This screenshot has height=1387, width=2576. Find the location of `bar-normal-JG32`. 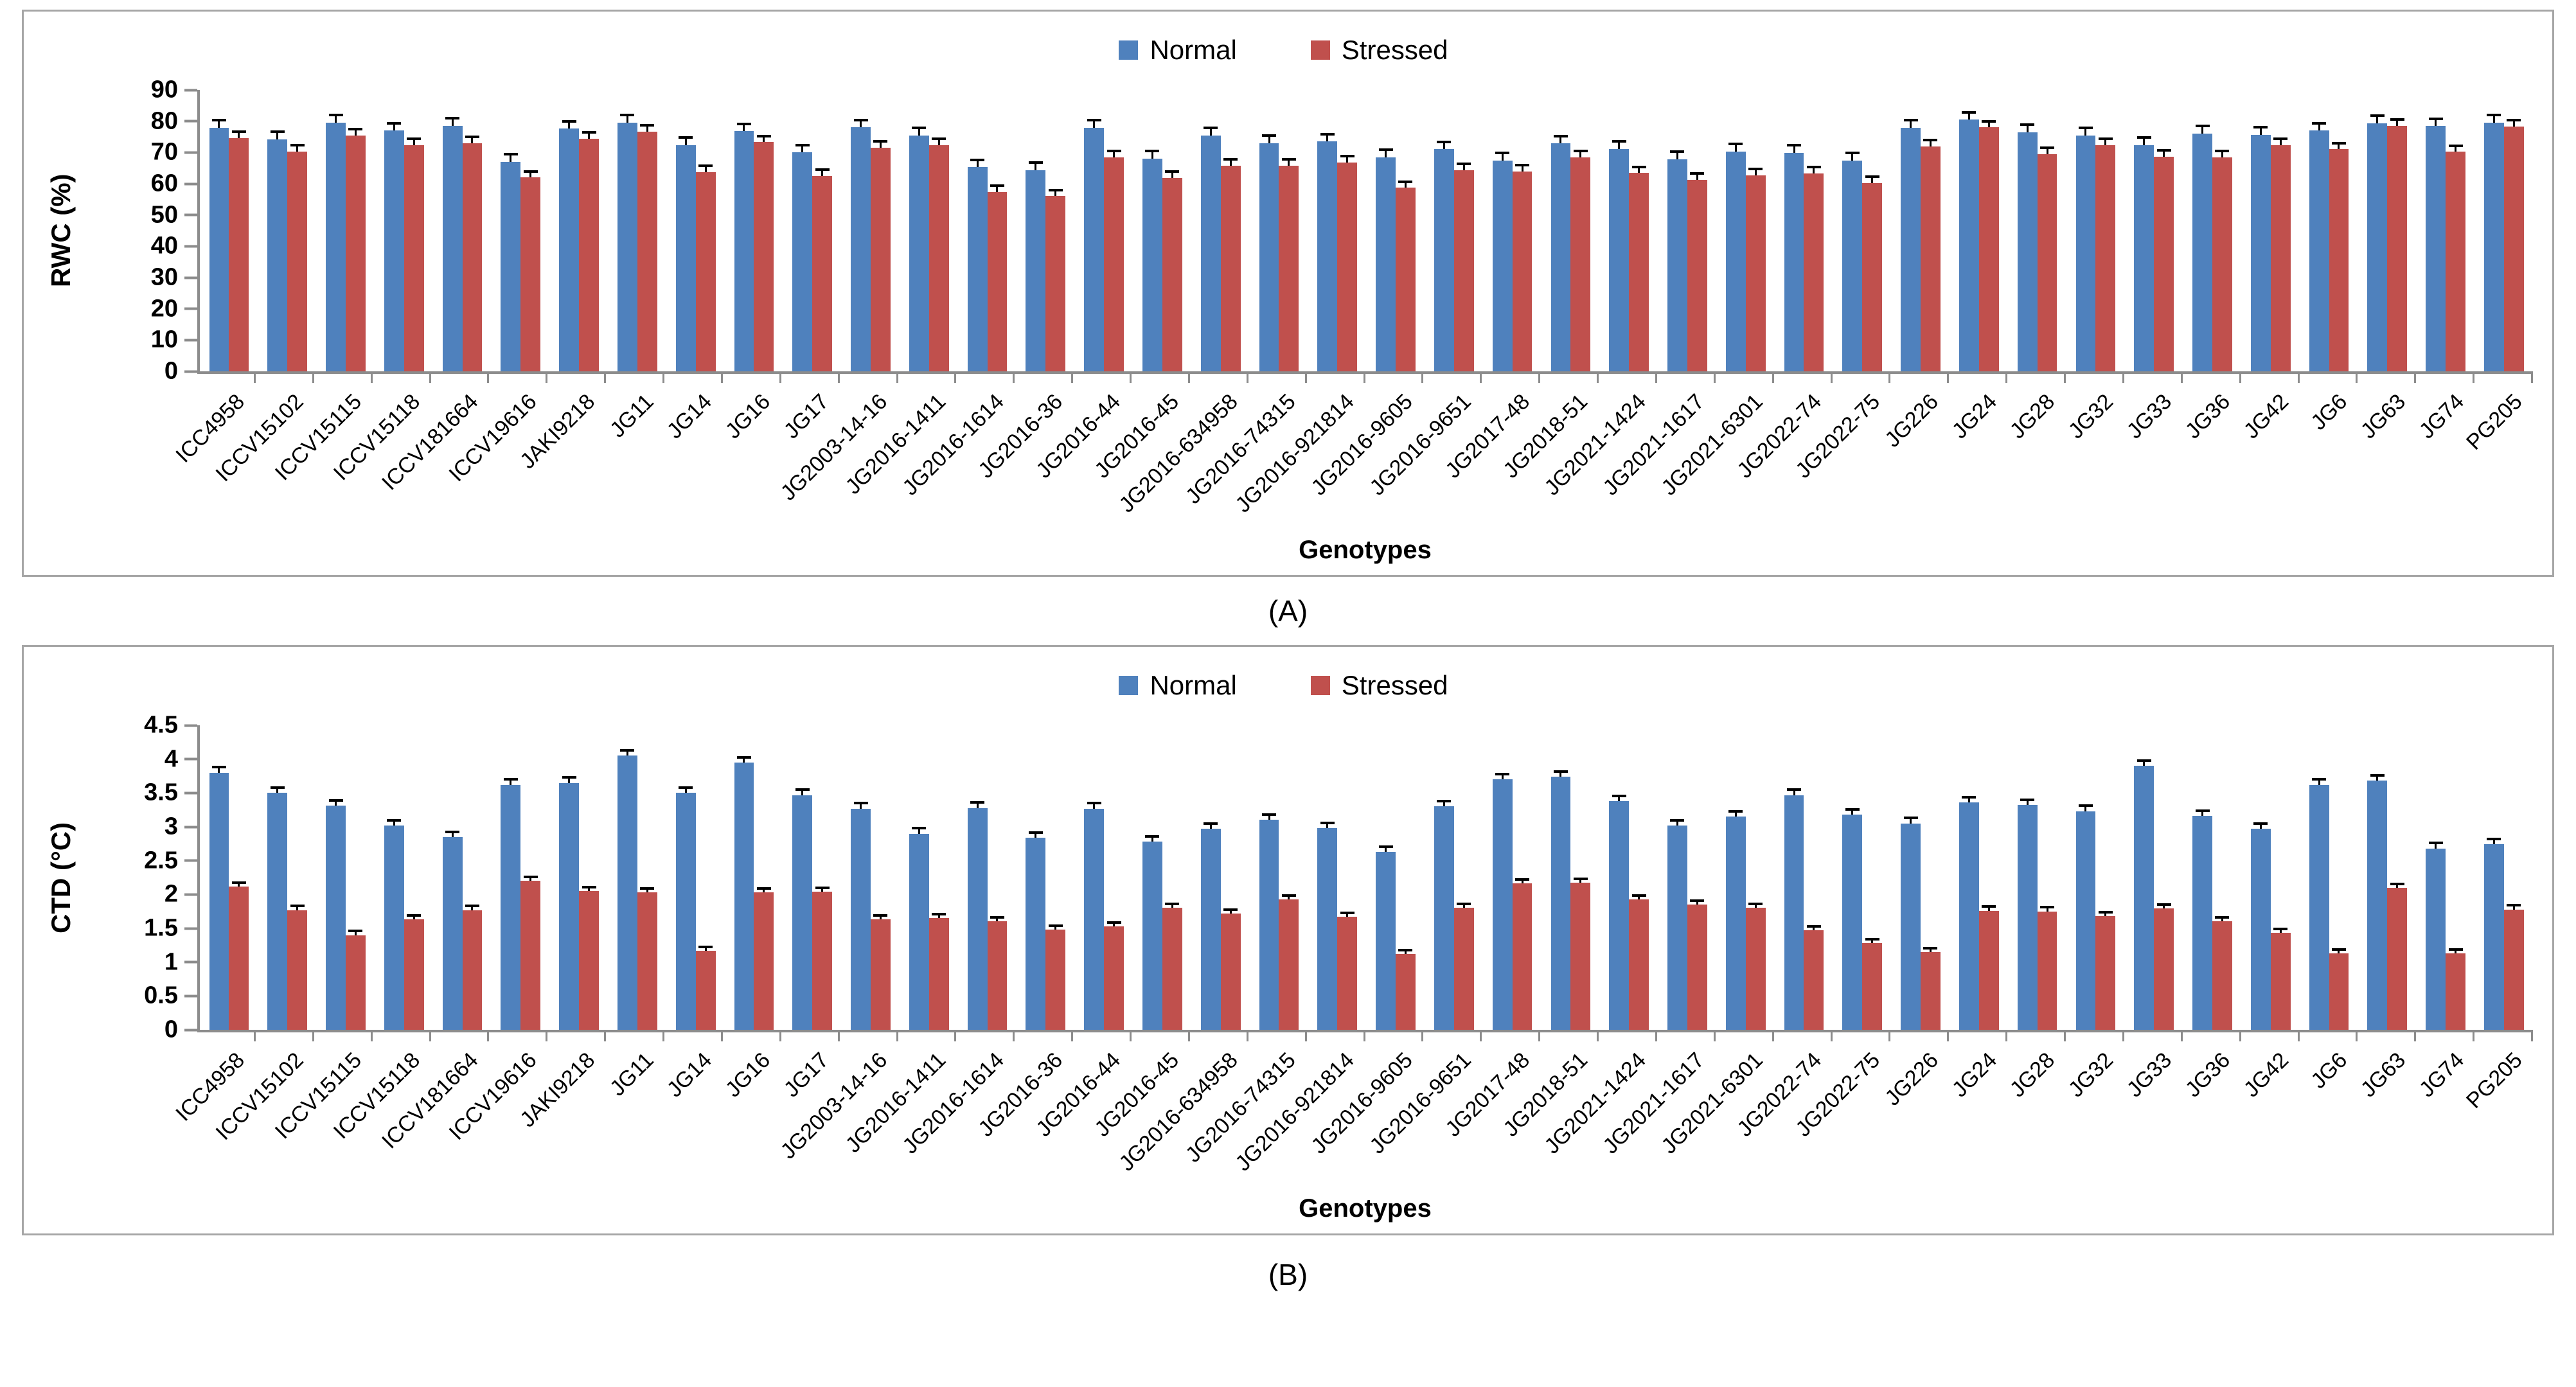

bar-normal-JG32 is located at coordinates (2085, 917).